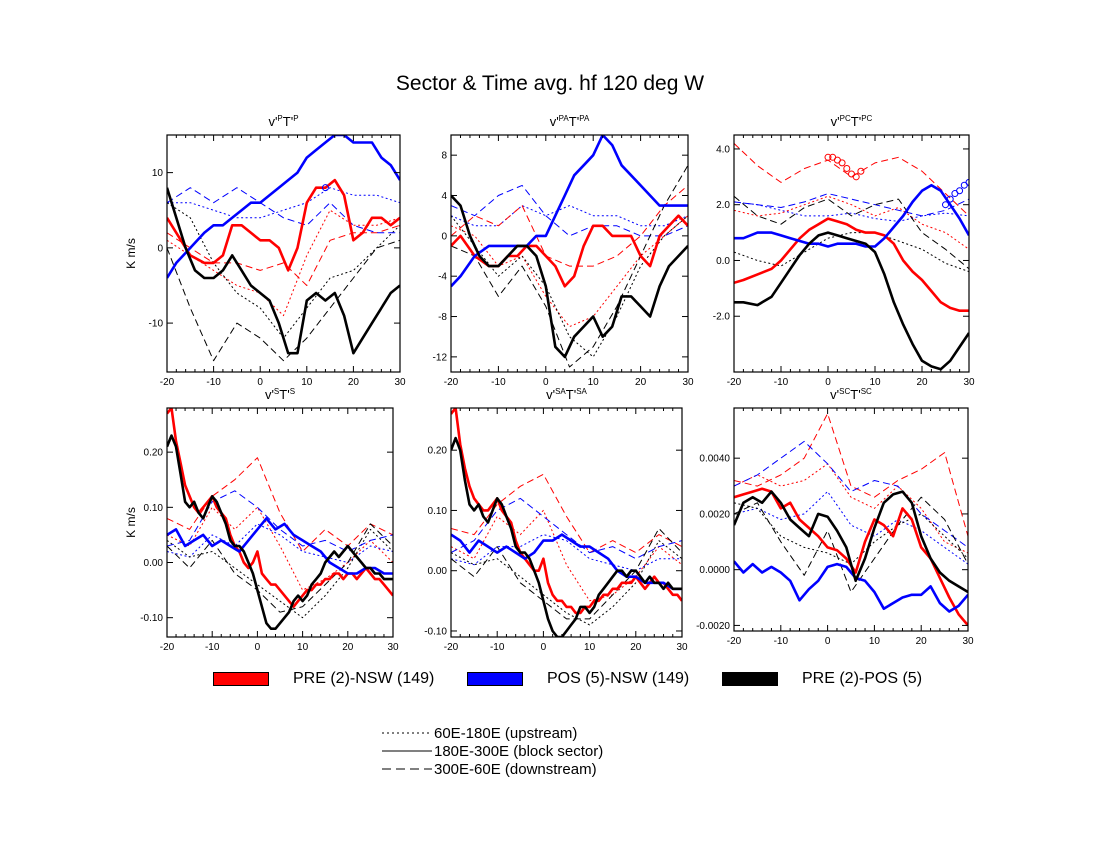 Image resolution: width=1100 pixels, height=850 pixels. I want to click on y-tick-label: 0.00, so click(154, 563).